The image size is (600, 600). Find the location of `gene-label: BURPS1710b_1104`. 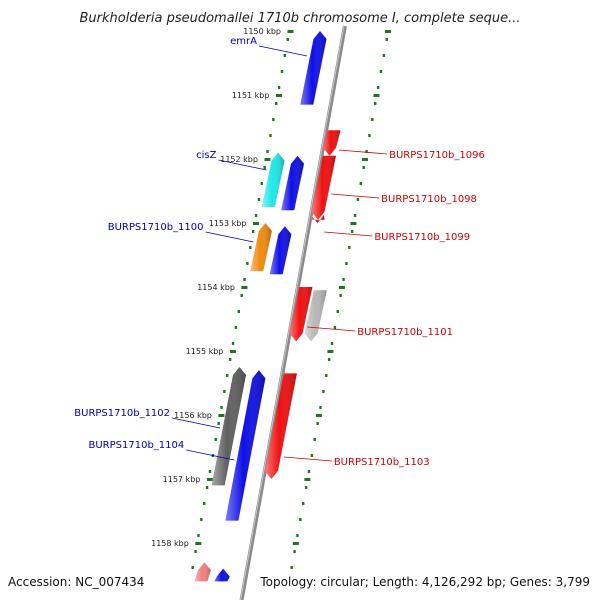

gene-label: BURPS1710b_1104 is located at coordinates (137, 445).